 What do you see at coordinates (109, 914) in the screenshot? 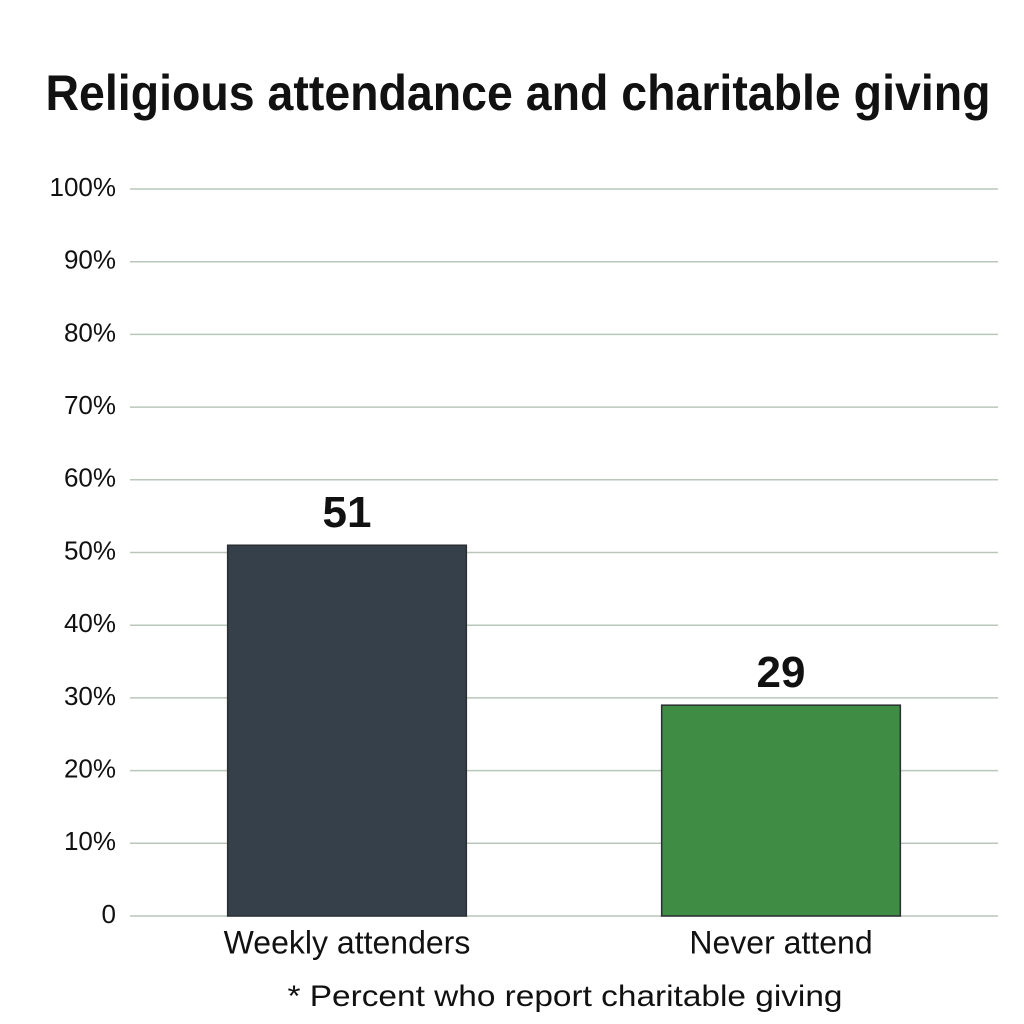
I see `y-tick-label: 0` at bounding box center [109, 914].